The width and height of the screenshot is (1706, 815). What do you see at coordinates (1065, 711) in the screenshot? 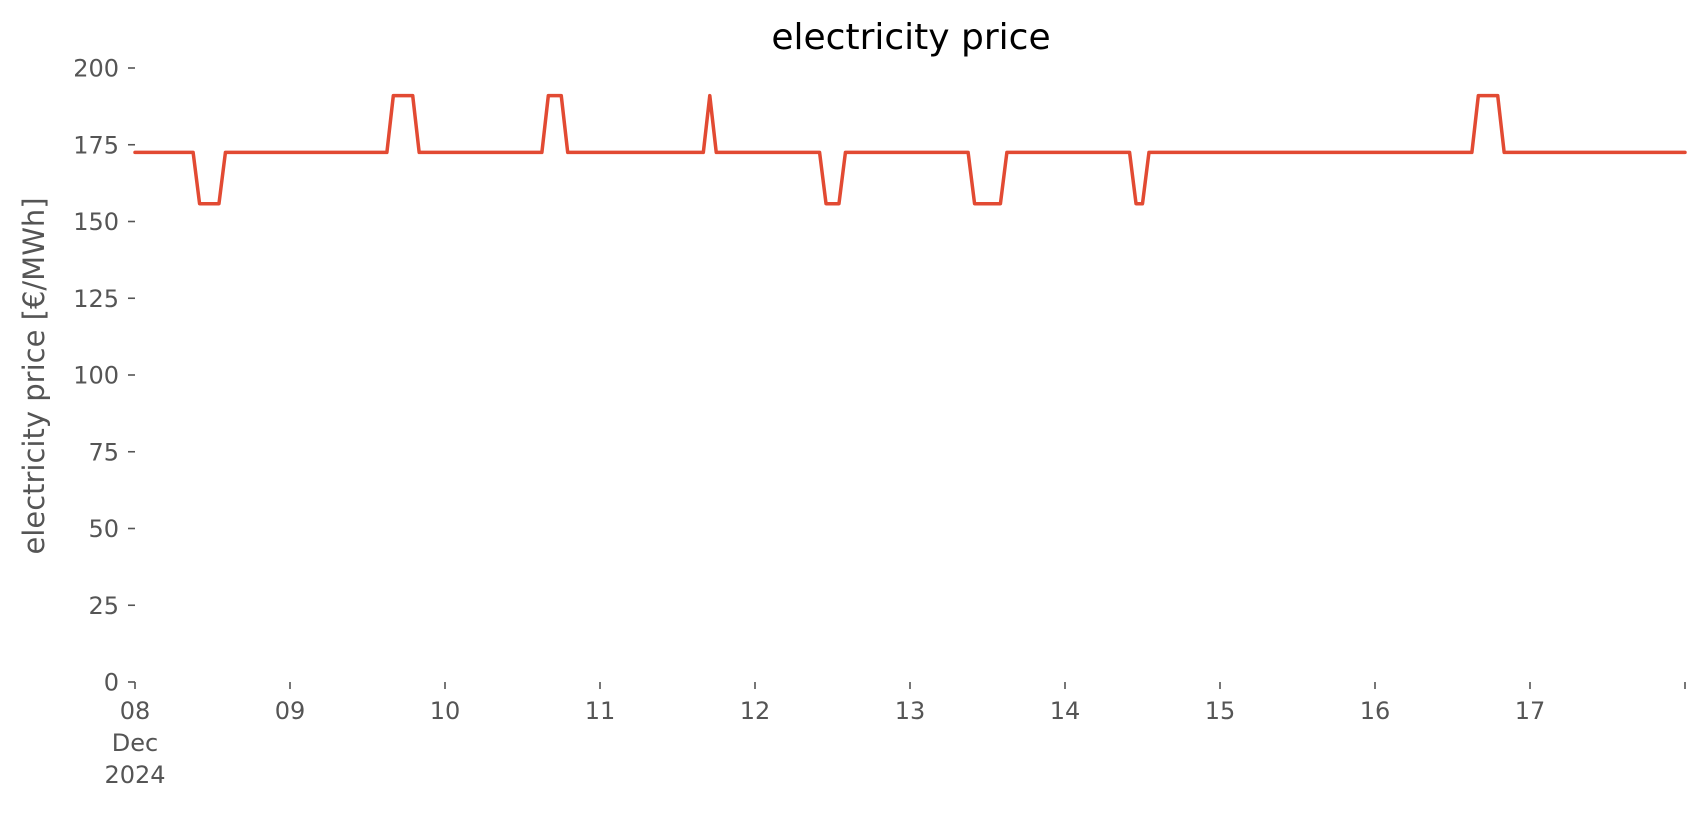
I see `x-tick-label: 14` at bounding box center [1065, 711].